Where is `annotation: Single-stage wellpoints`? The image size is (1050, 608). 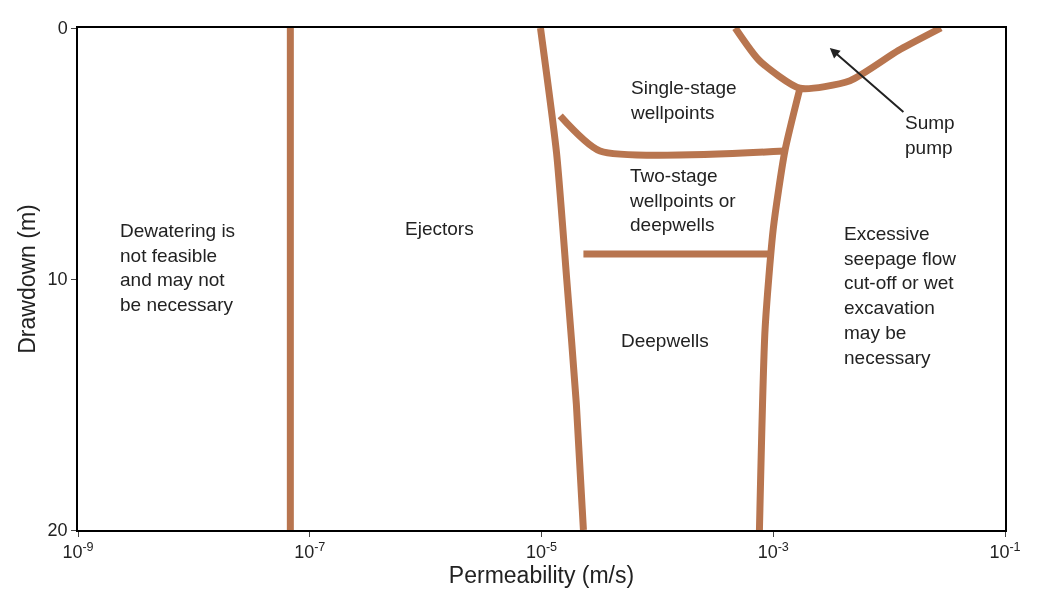 annotation: Single-stage wellpoints is located at coordinates (683, 100).